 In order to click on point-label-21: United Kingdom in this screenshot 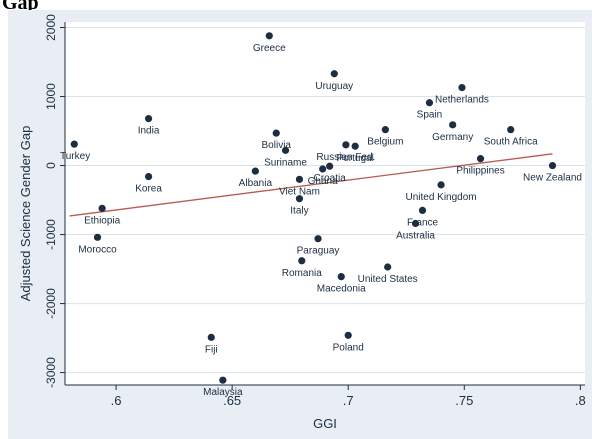, I will do `click(440, 197)`.